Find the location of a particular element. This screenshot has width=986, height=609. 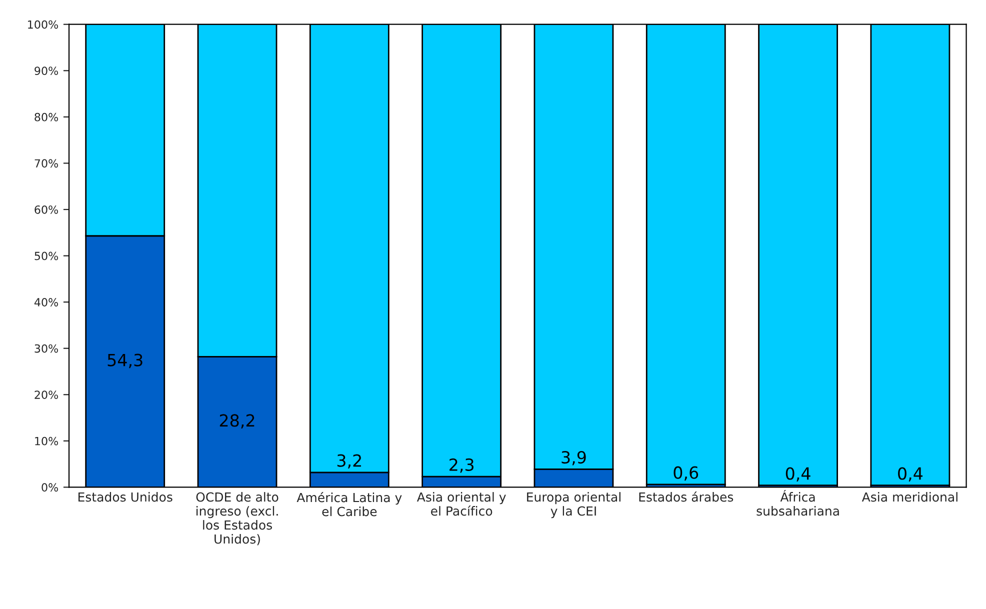

y-tick-label: 40% is located at coordinates (46, 302).